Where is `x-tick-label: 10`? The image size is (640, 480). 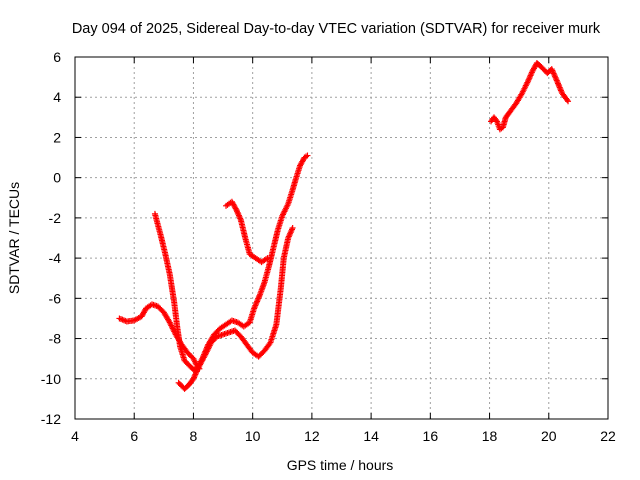 x-tick-label: 10 is located at coordinates (253, 436).